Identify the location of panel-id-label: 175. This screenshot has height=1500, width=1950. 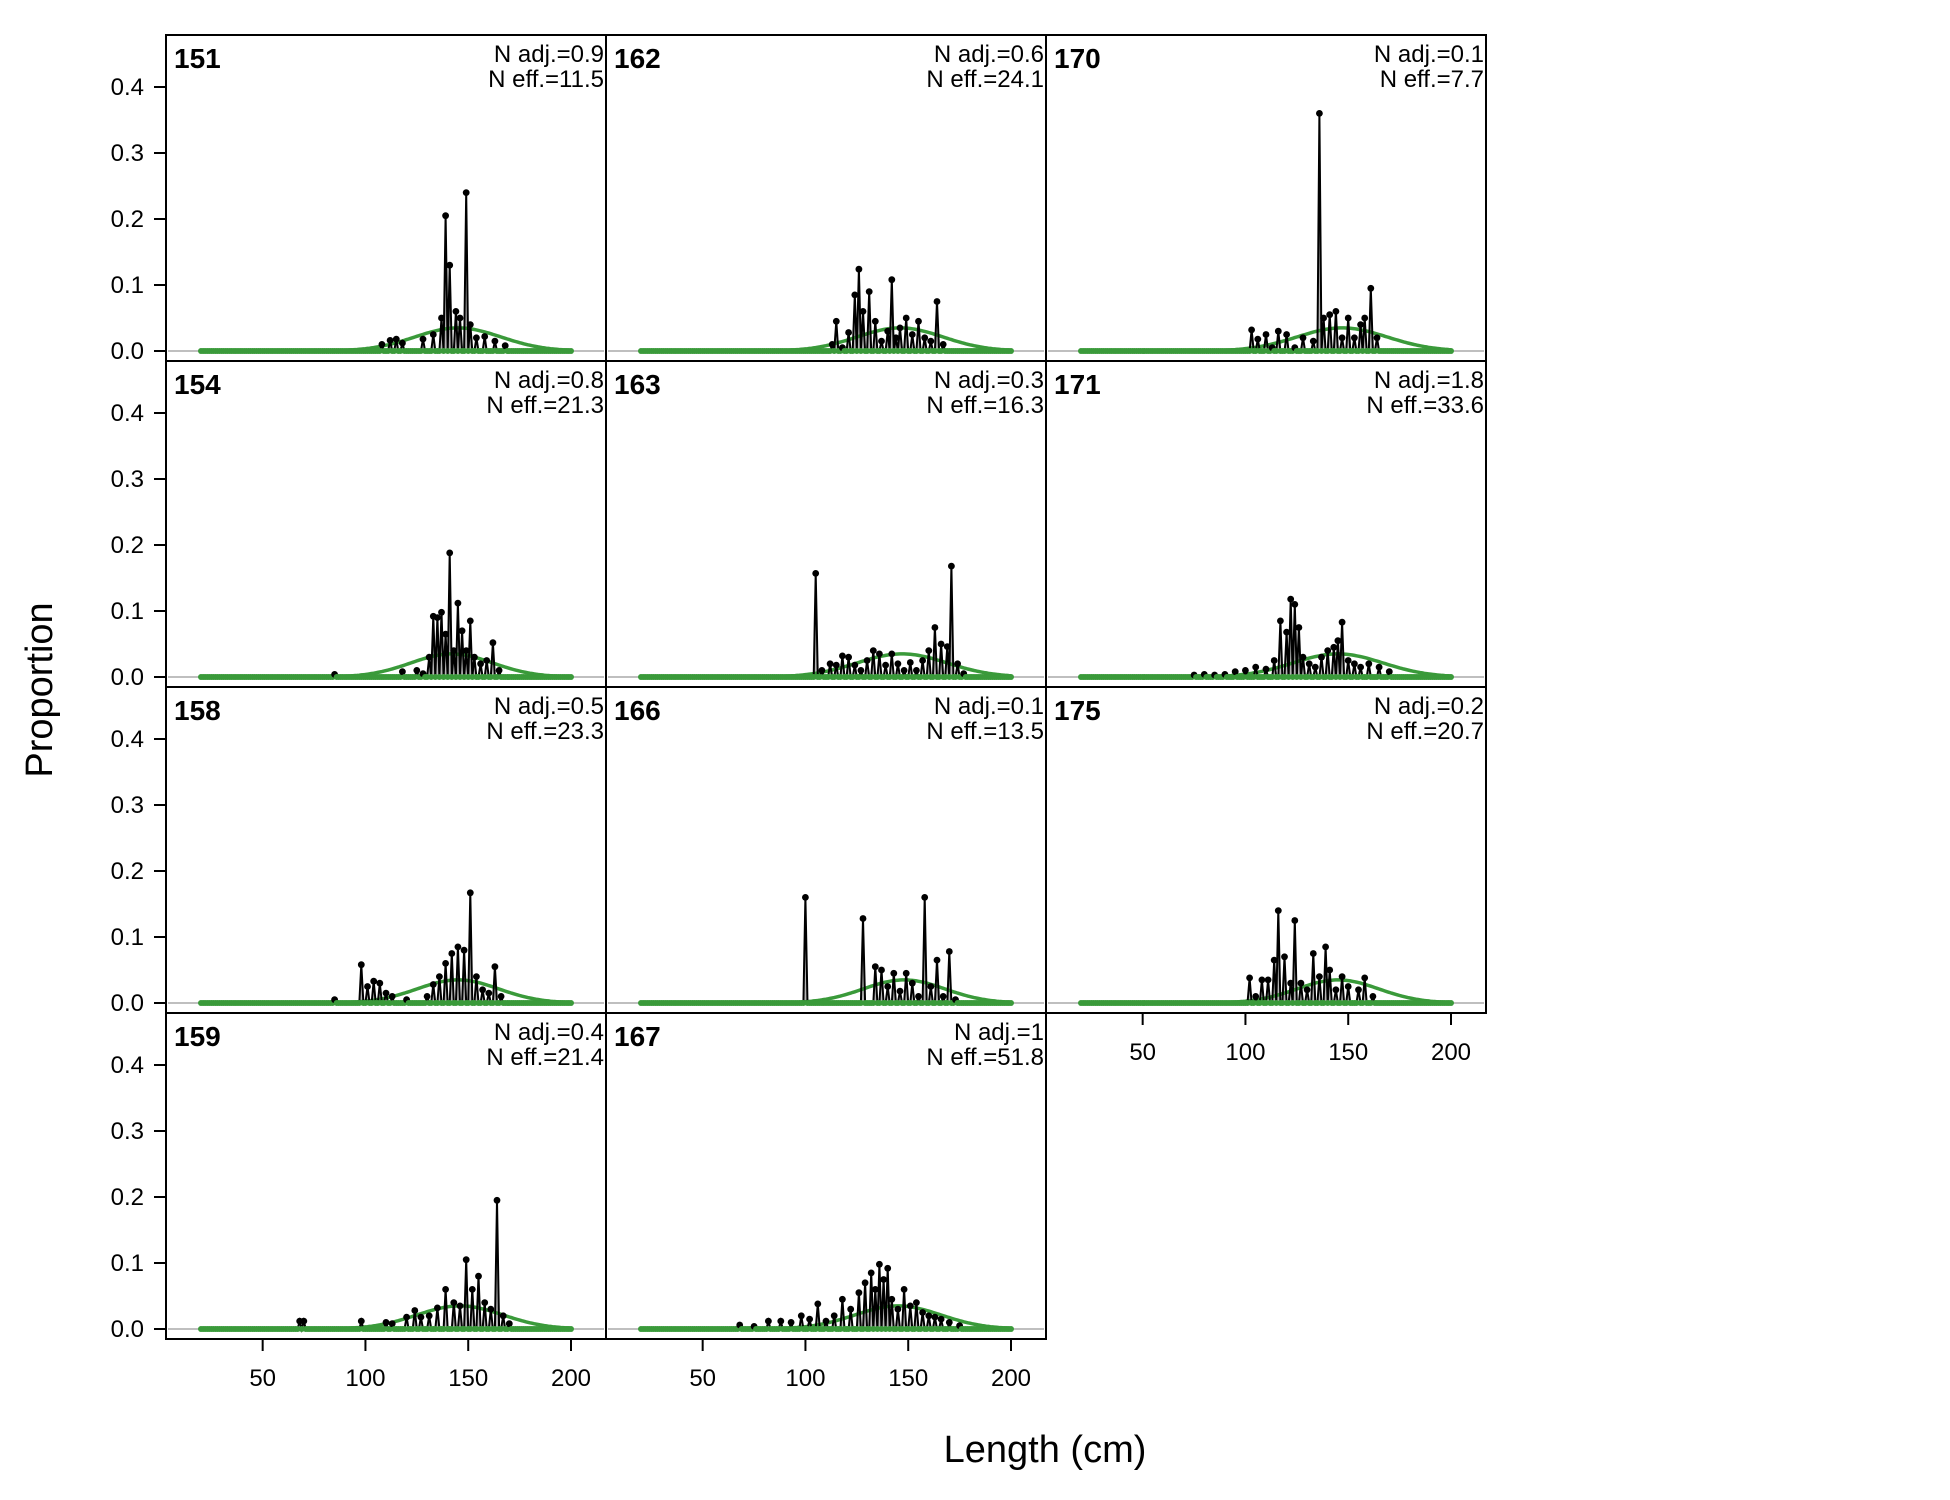
(1077, 710).